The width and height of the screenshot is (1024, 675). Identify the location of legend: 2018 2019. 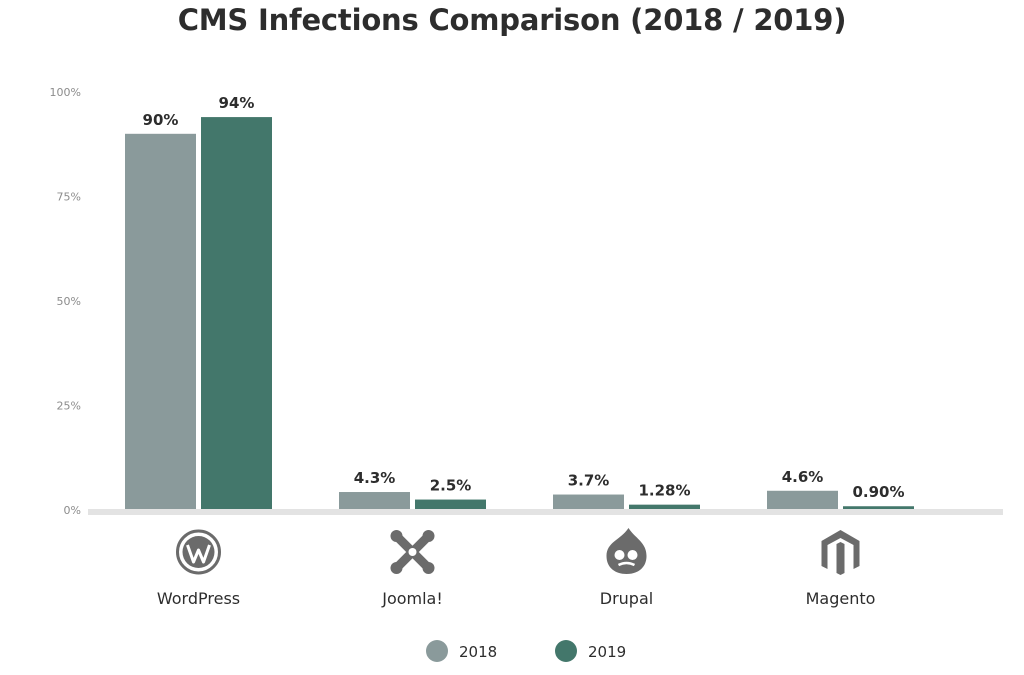
(526, 651).